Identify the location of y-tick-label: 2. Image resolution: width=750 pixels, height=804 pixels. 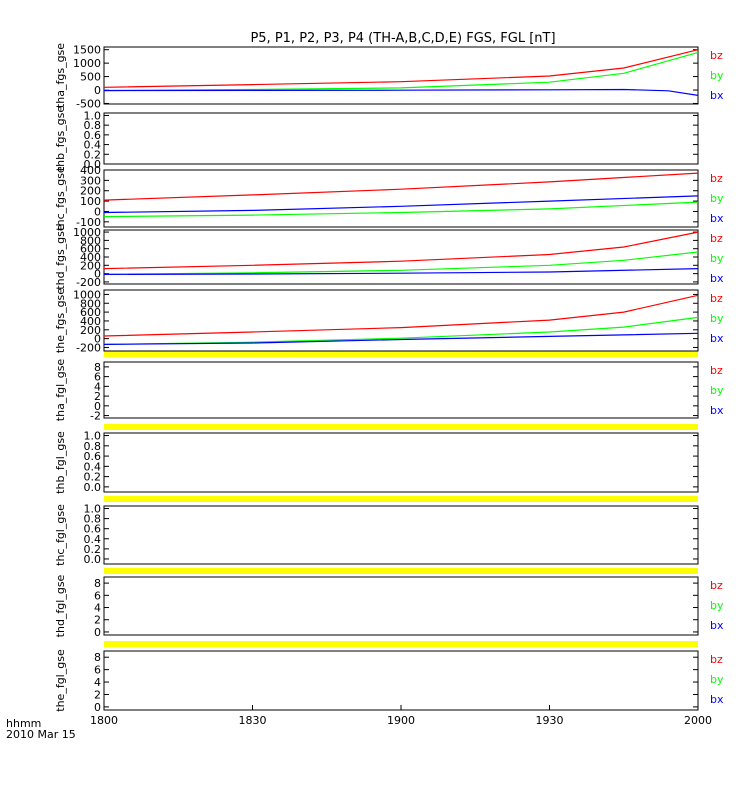
(97, 396).